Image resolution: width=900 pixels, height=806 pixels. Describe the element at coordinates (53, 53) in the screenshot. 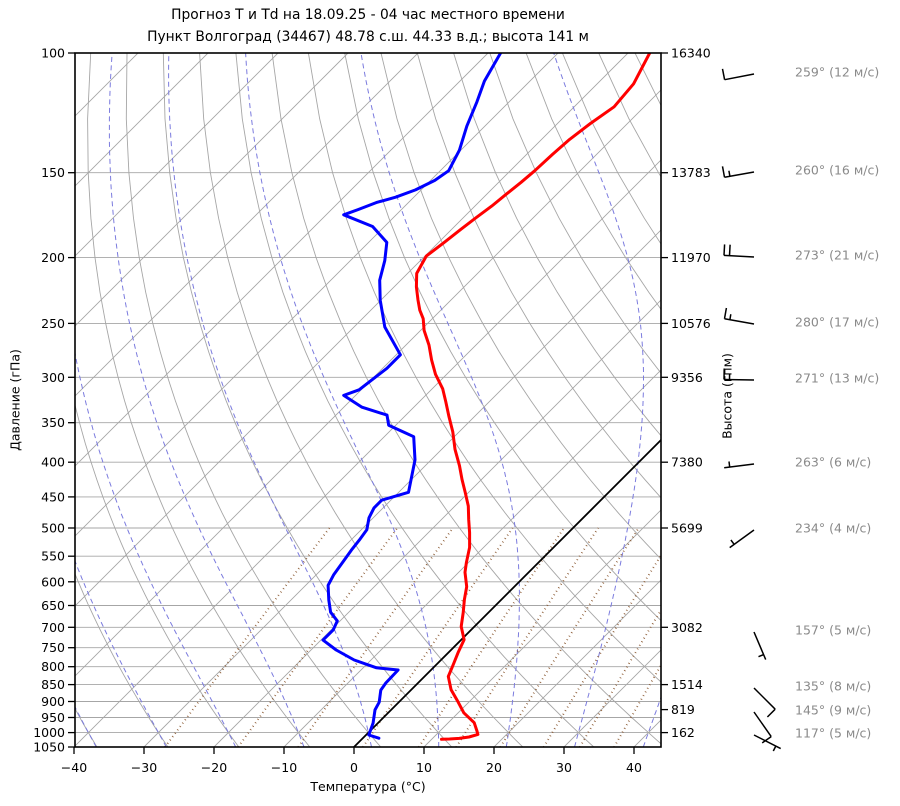

I see `pressure-tick-label: 100` at that location.